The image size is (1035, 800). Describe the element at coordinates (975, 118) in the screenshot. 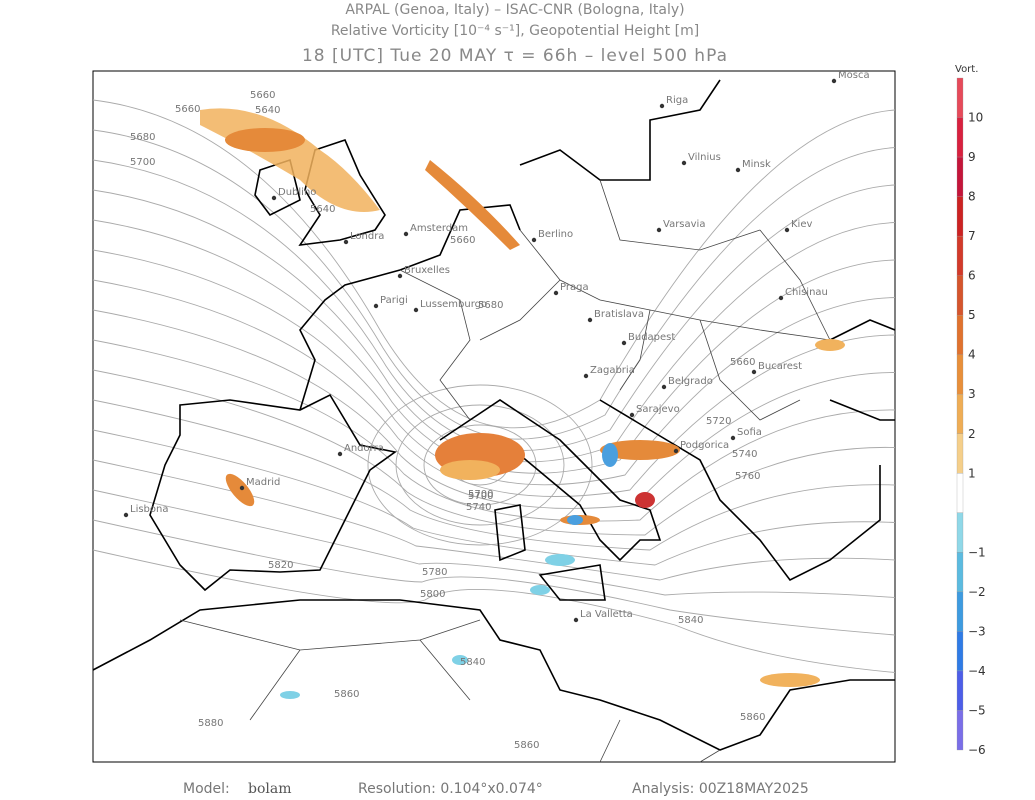

I see `colorbar-label: 10` at that location.